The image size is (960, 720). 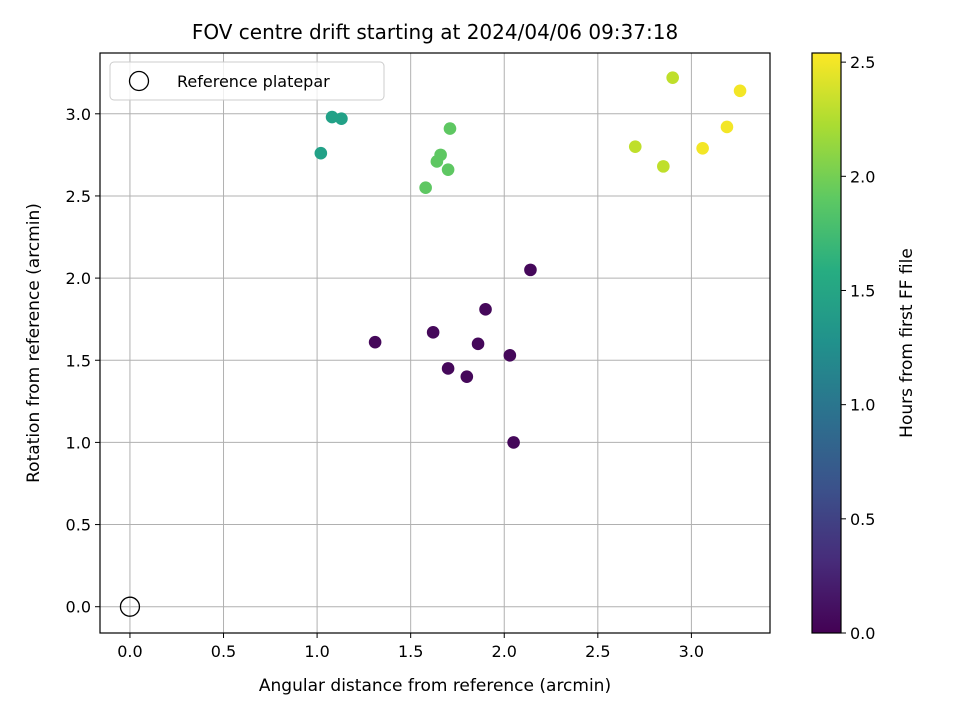 I want to click on colorbar-tick-label: 2.5, so click(x=862, y=62).